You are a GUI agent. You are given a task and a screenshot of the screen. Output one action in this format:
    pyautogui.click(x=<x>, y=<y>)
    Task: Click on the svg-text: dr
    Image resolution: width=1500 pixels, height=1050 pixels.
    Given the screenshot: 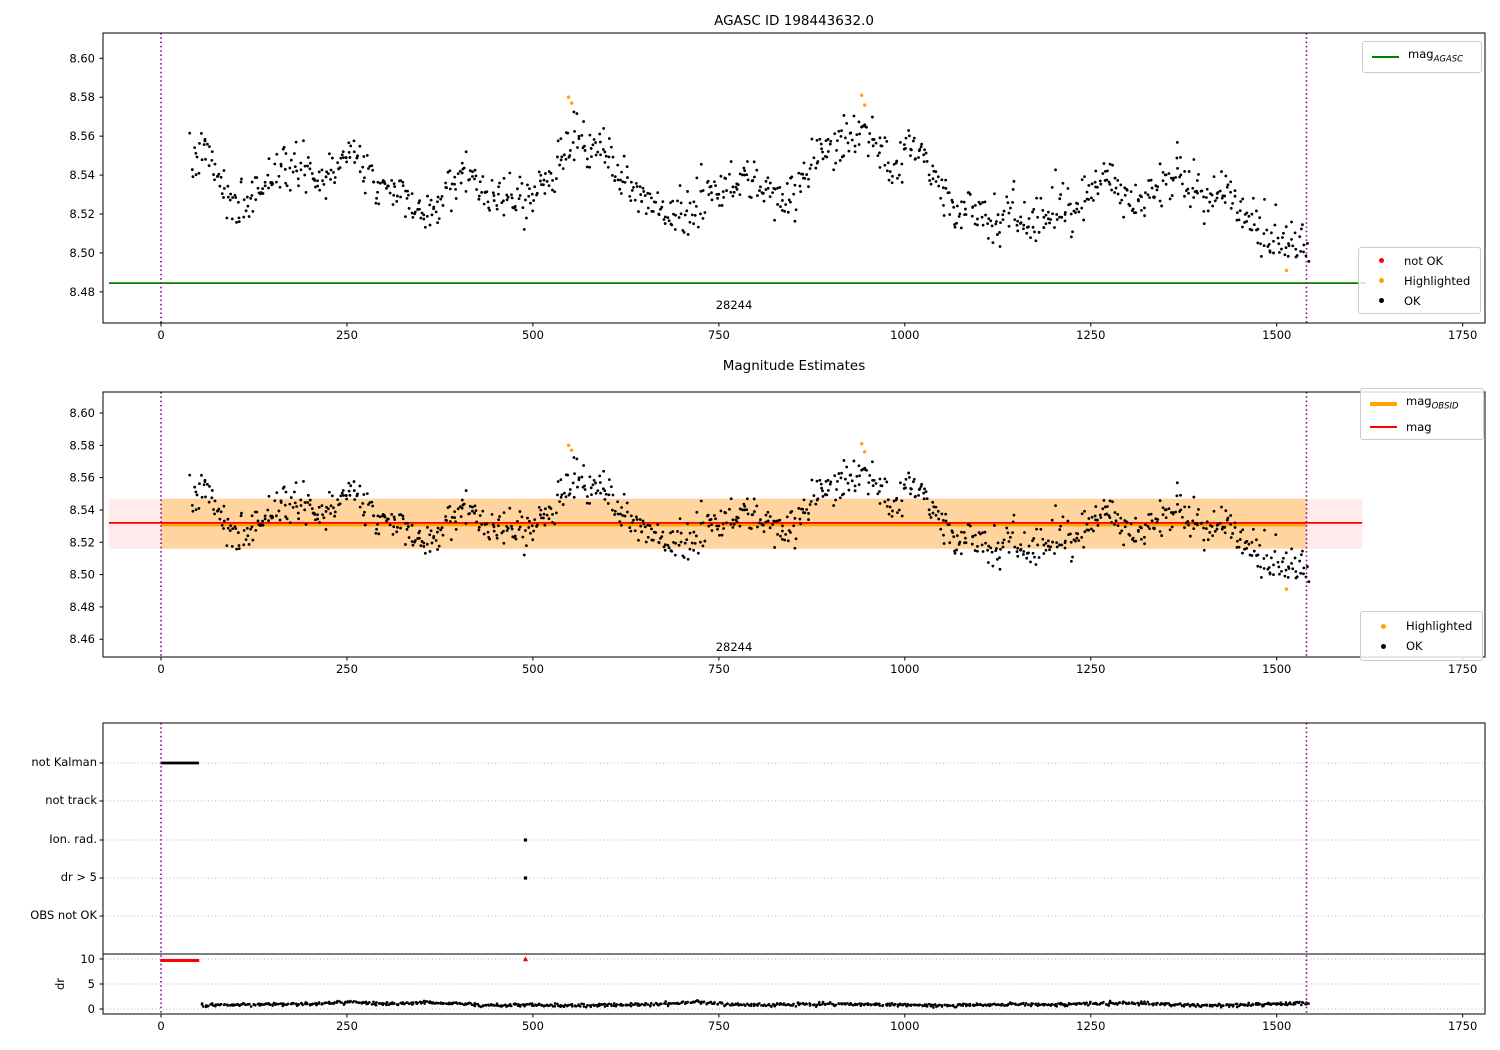 What is the action you would take?
    pyautogui.click(x=60, y=984)
    